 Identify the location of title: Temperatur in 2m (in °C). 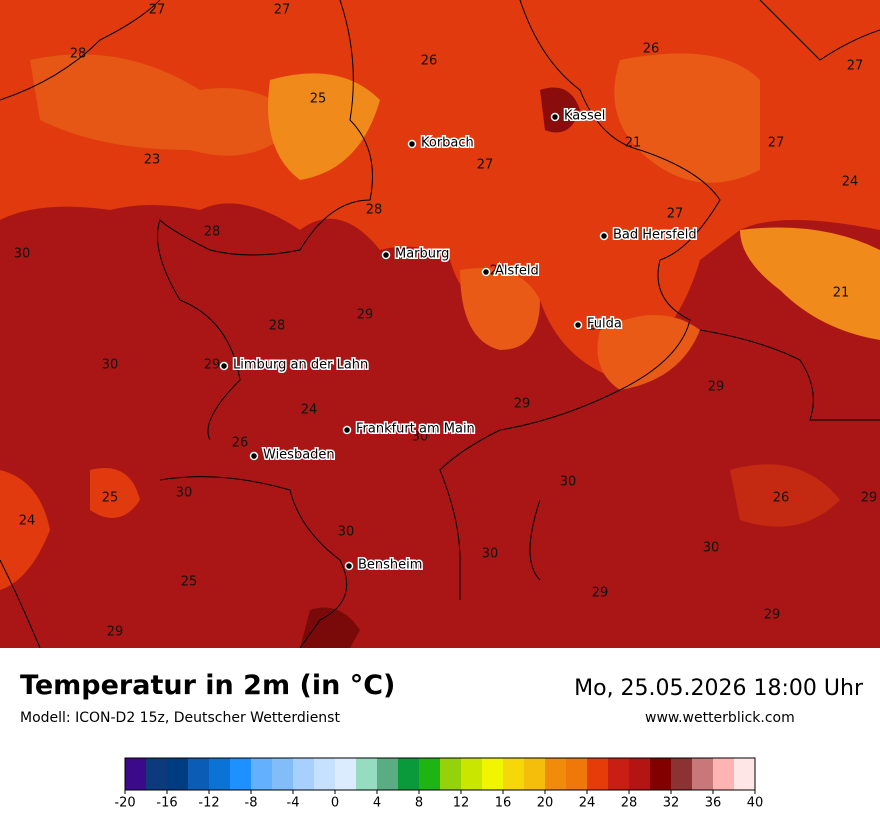
(208, 685).